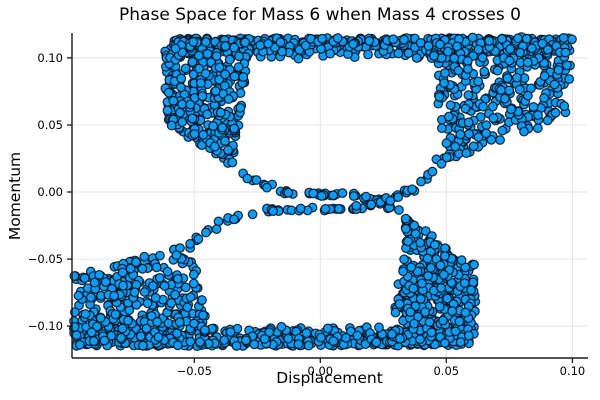 This screenshot has height=400, width=600. I want to click on y-tick-label: 0.10, so click(50, 58).